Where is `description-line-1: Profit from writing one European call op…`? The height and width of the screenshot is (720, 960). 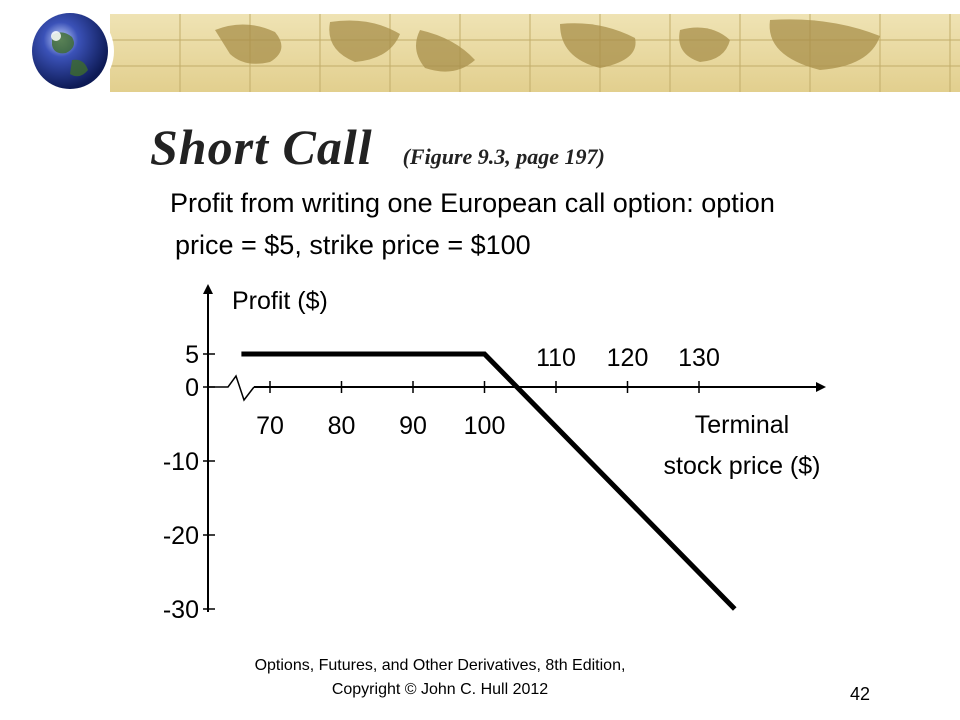 description-line-1: Profit from writing one European call op… is located at coordinates (472, 203).